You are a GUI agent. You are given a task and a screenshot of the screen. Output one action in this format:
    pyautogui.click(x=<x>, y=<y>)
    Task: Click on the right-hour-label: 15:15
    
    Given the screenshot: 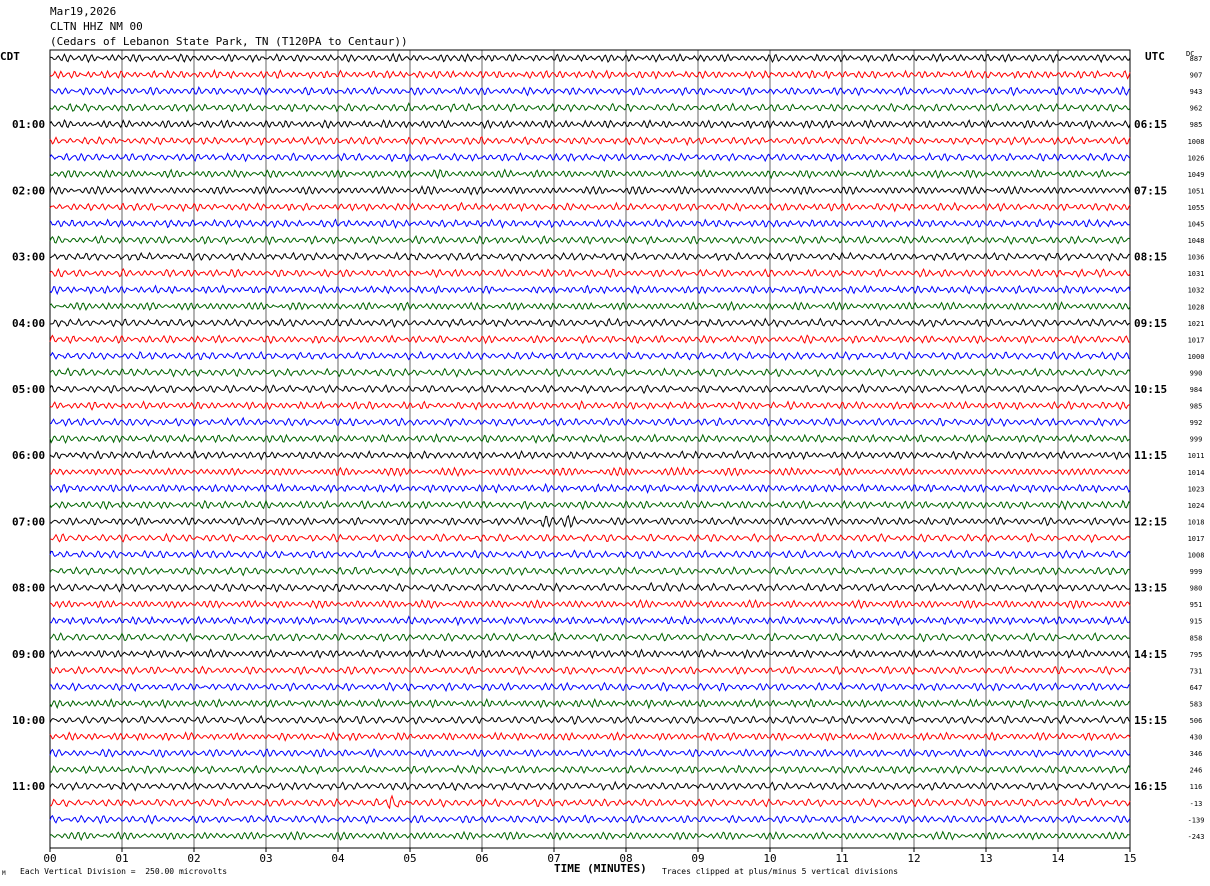 What is the action you would take?
    pyautogui.click(x=1150, y=720)
    